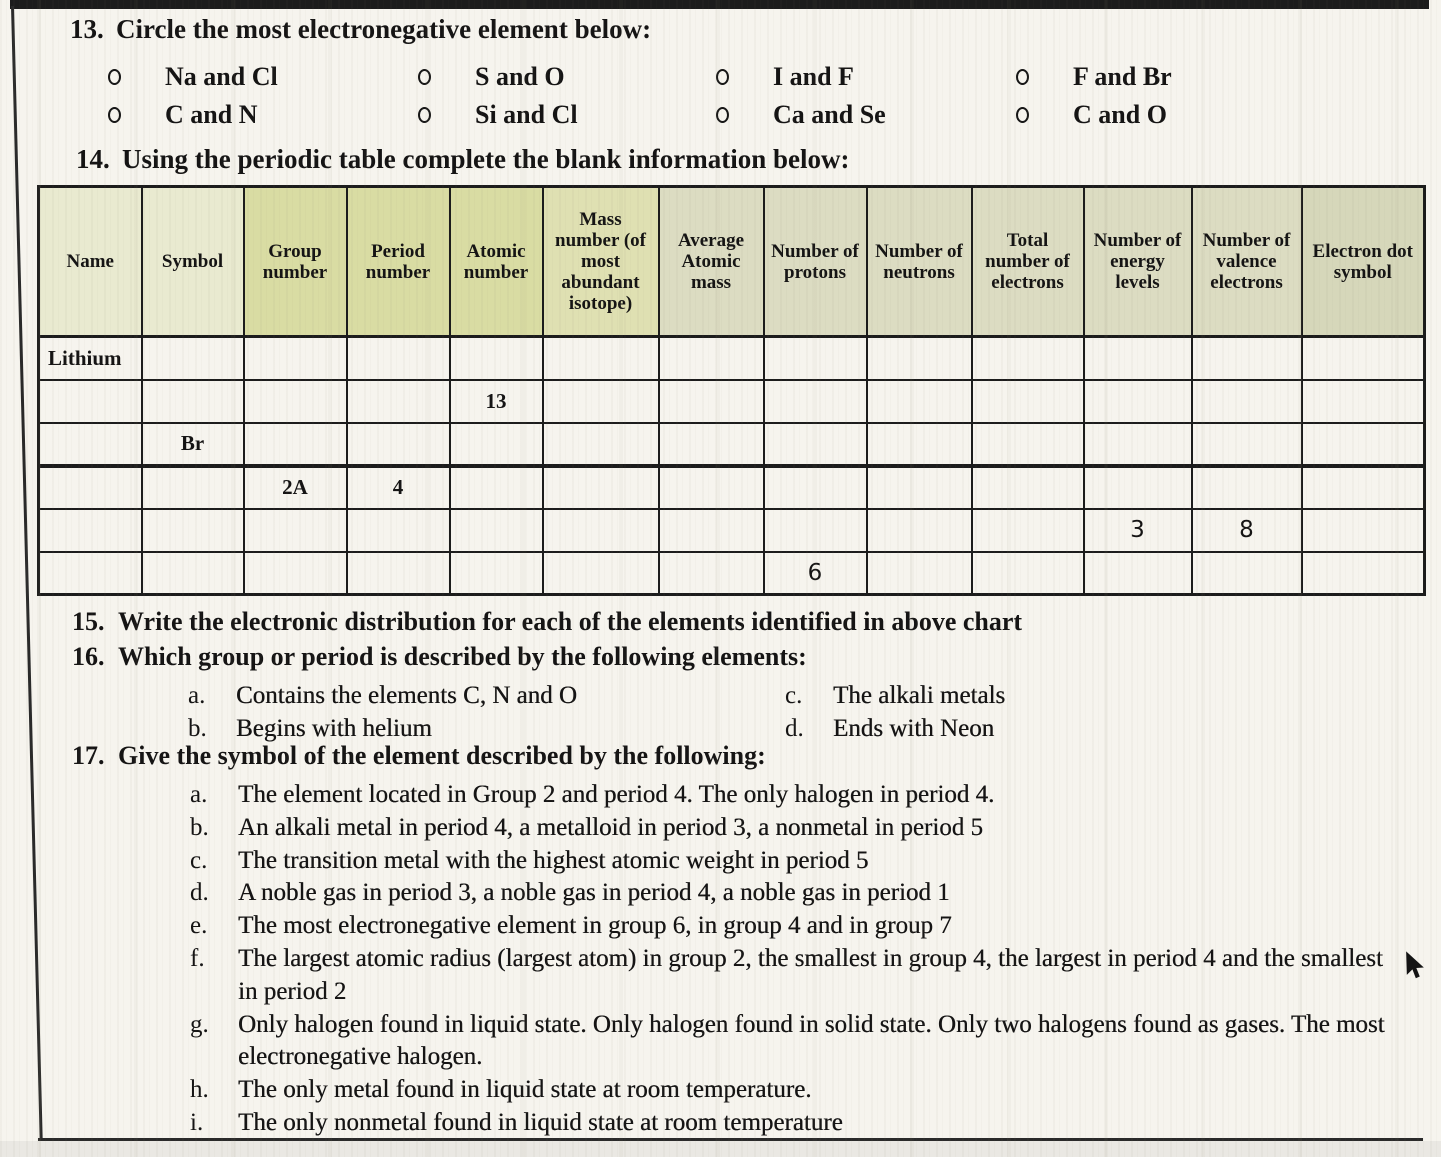 The width and height of the screenshot is (1441, 1157). I want to click on table-header-cell: Average Atomic mass, so click(711, 261).